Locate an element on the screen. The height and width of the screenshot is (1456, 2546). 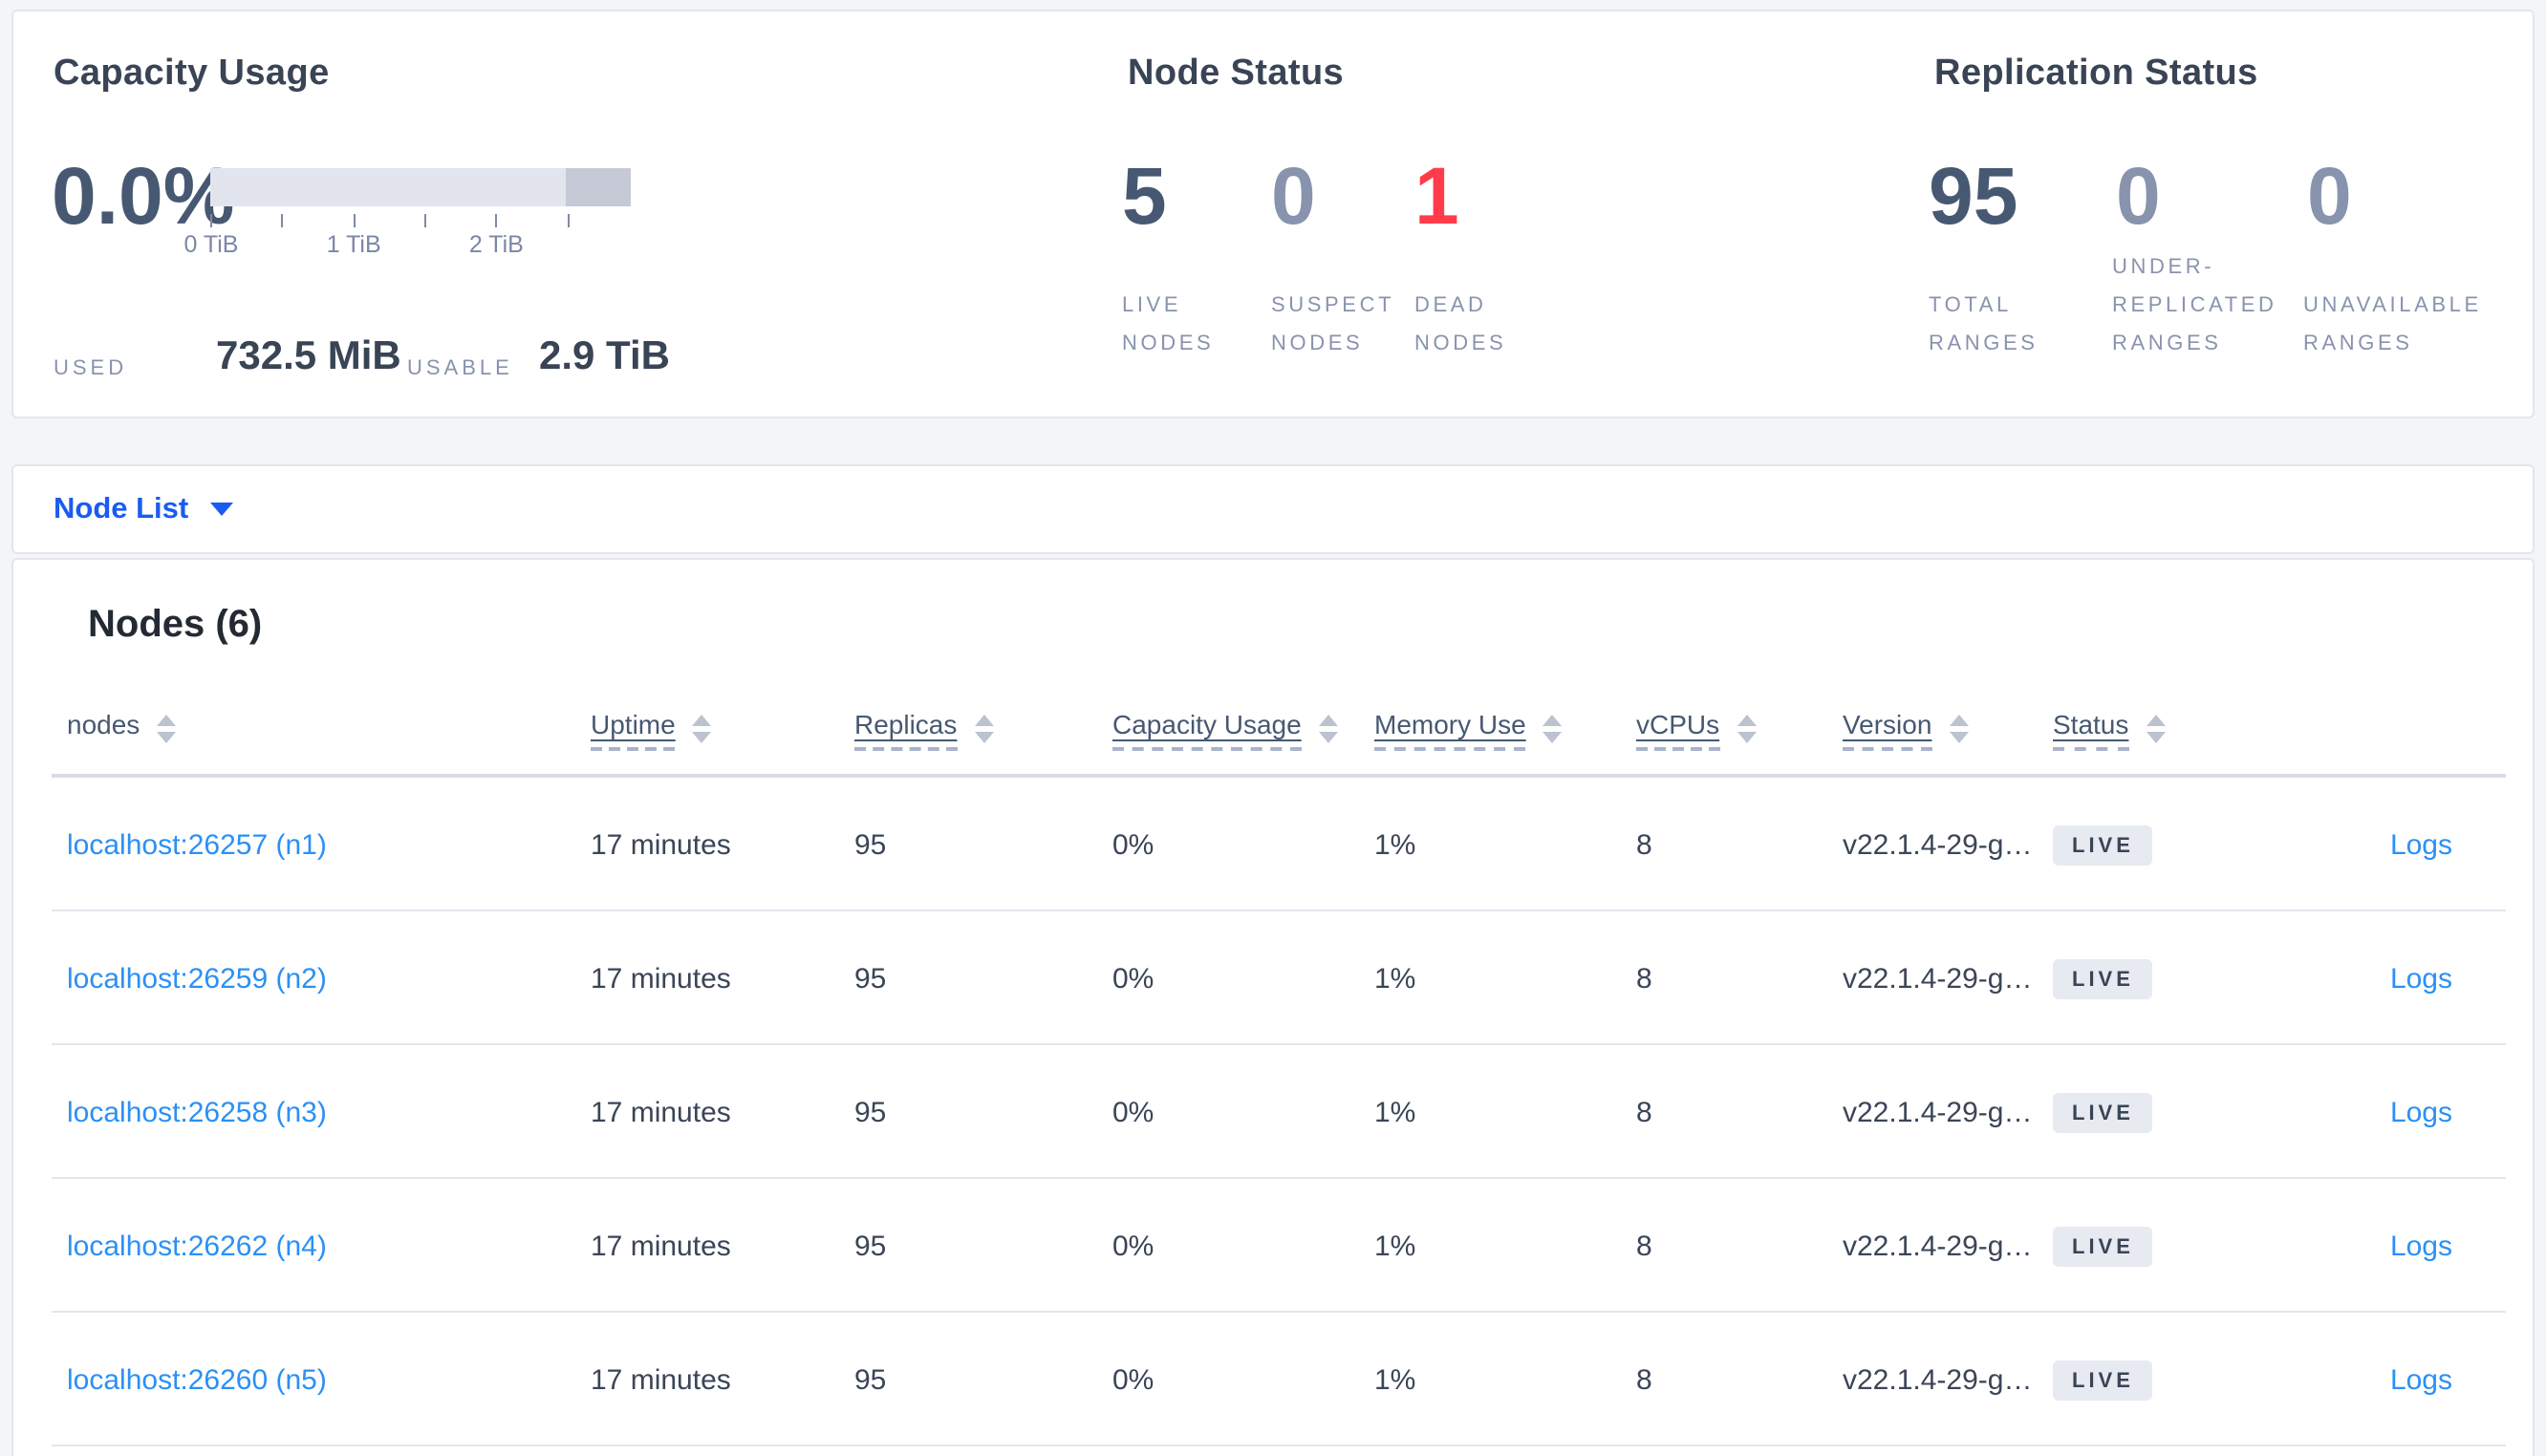
total-ranges-label: TOTAL RANGES is located at coordinates (1984, 325).